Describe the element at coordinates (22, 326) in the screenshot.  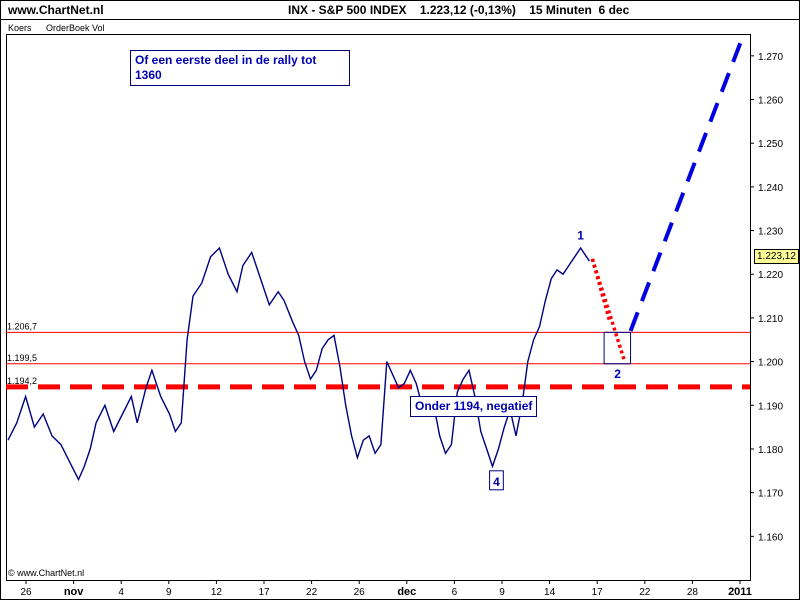
I see `level-label: 1.206,7` at that location.